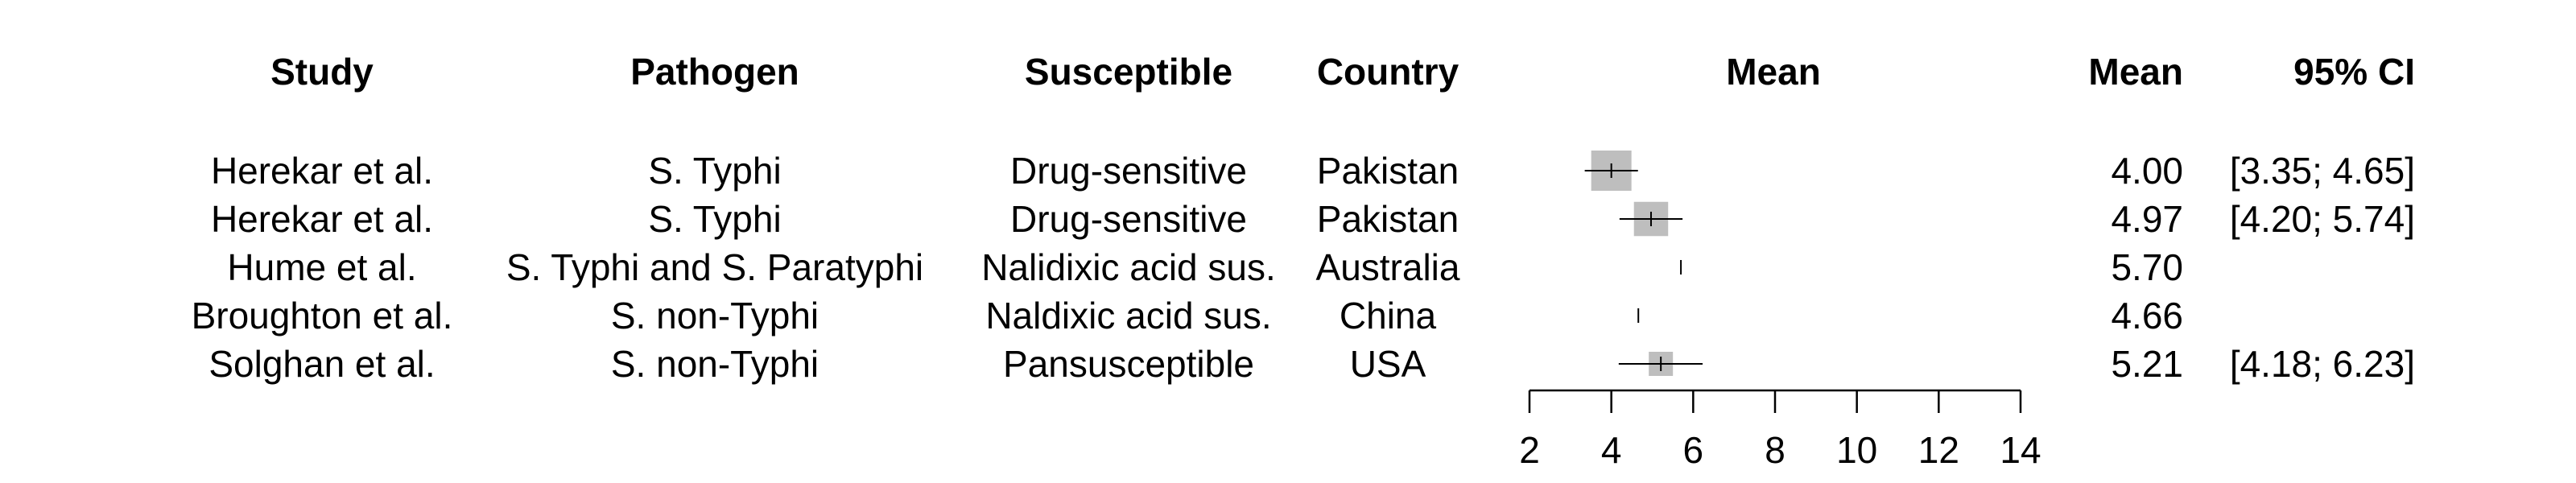  What do you see at coordinates (1128, 72) in the screenshot?
I see `header-susceptible: Susceptible` at bounding box center [1128, 72].